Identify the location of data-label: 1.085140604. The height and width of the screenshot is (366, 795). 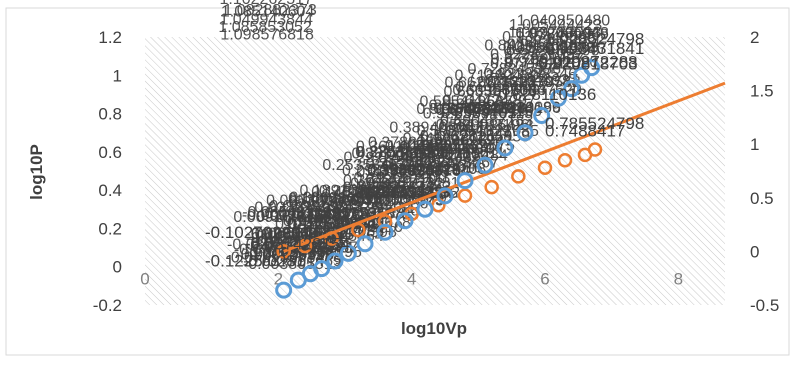
(268, 12).